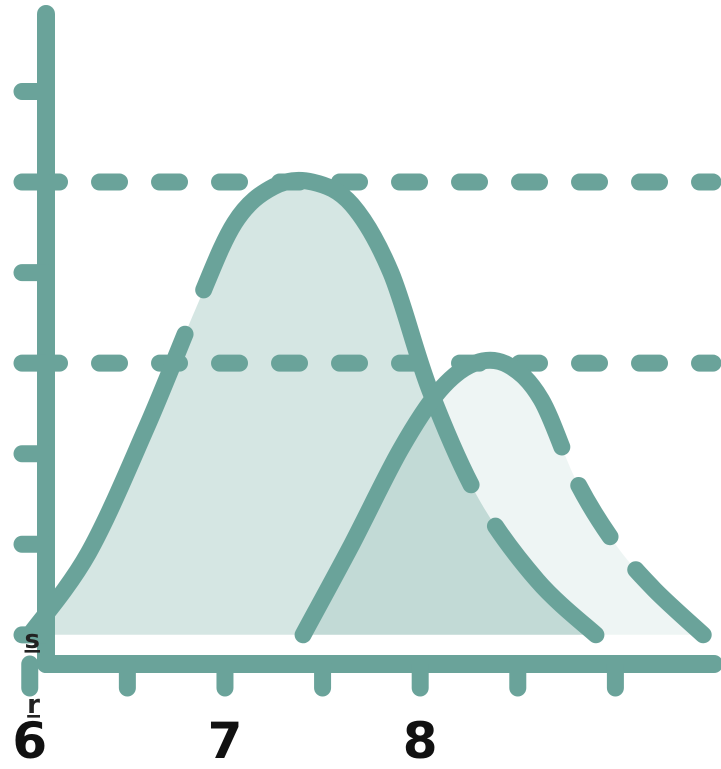 This screenshot has height=769, width=721. I want to click on x-tick-label-2: 8, so click(420, 738).